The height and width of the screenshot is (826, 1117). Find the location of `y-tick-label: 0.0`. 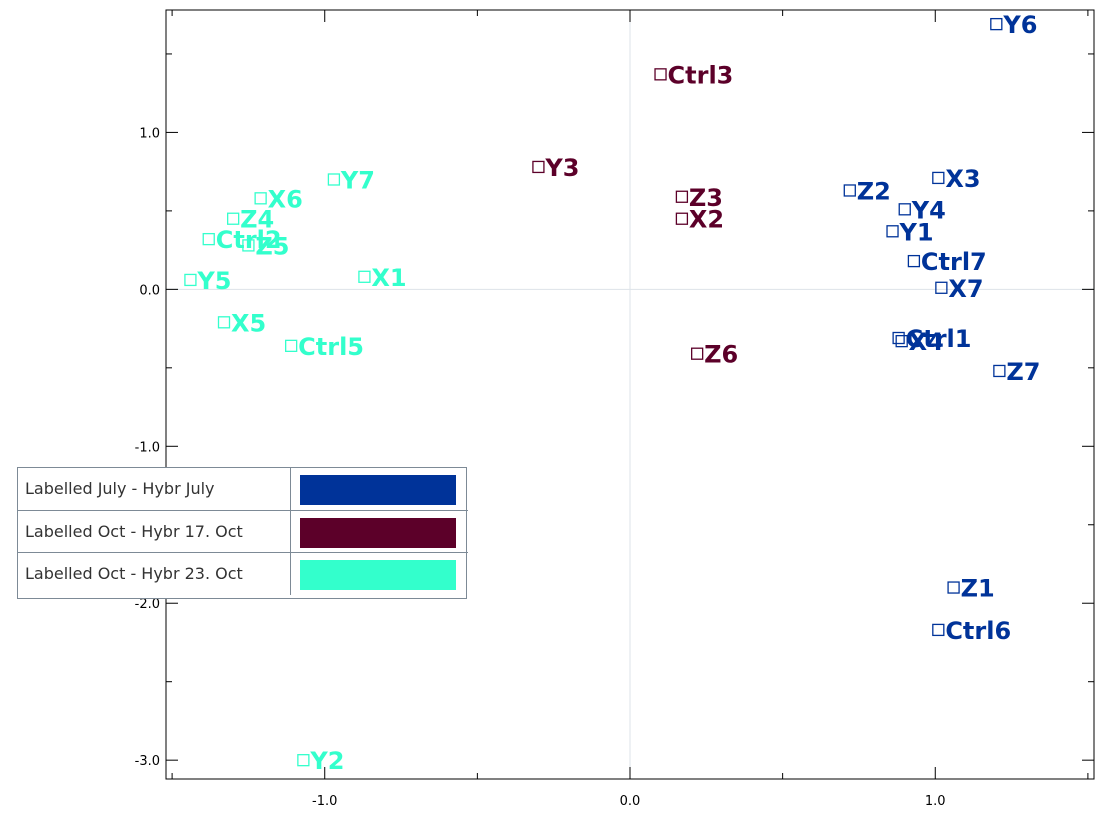

y-tick-label: 0.0 is located at coordinates (149, 290).